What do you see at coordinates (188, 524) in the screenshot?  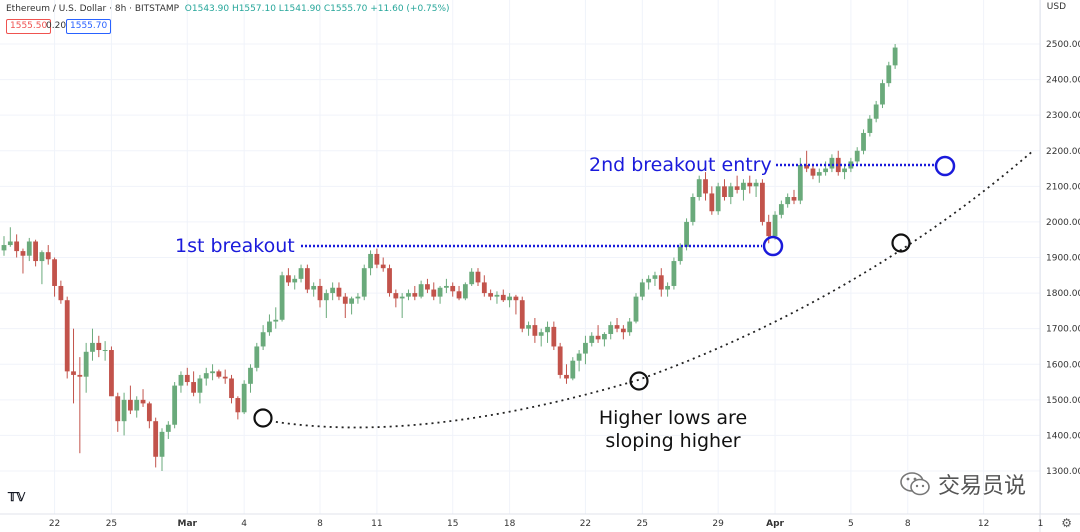 I see `time-tick-label: Mar` at bounding box center [188, 524].